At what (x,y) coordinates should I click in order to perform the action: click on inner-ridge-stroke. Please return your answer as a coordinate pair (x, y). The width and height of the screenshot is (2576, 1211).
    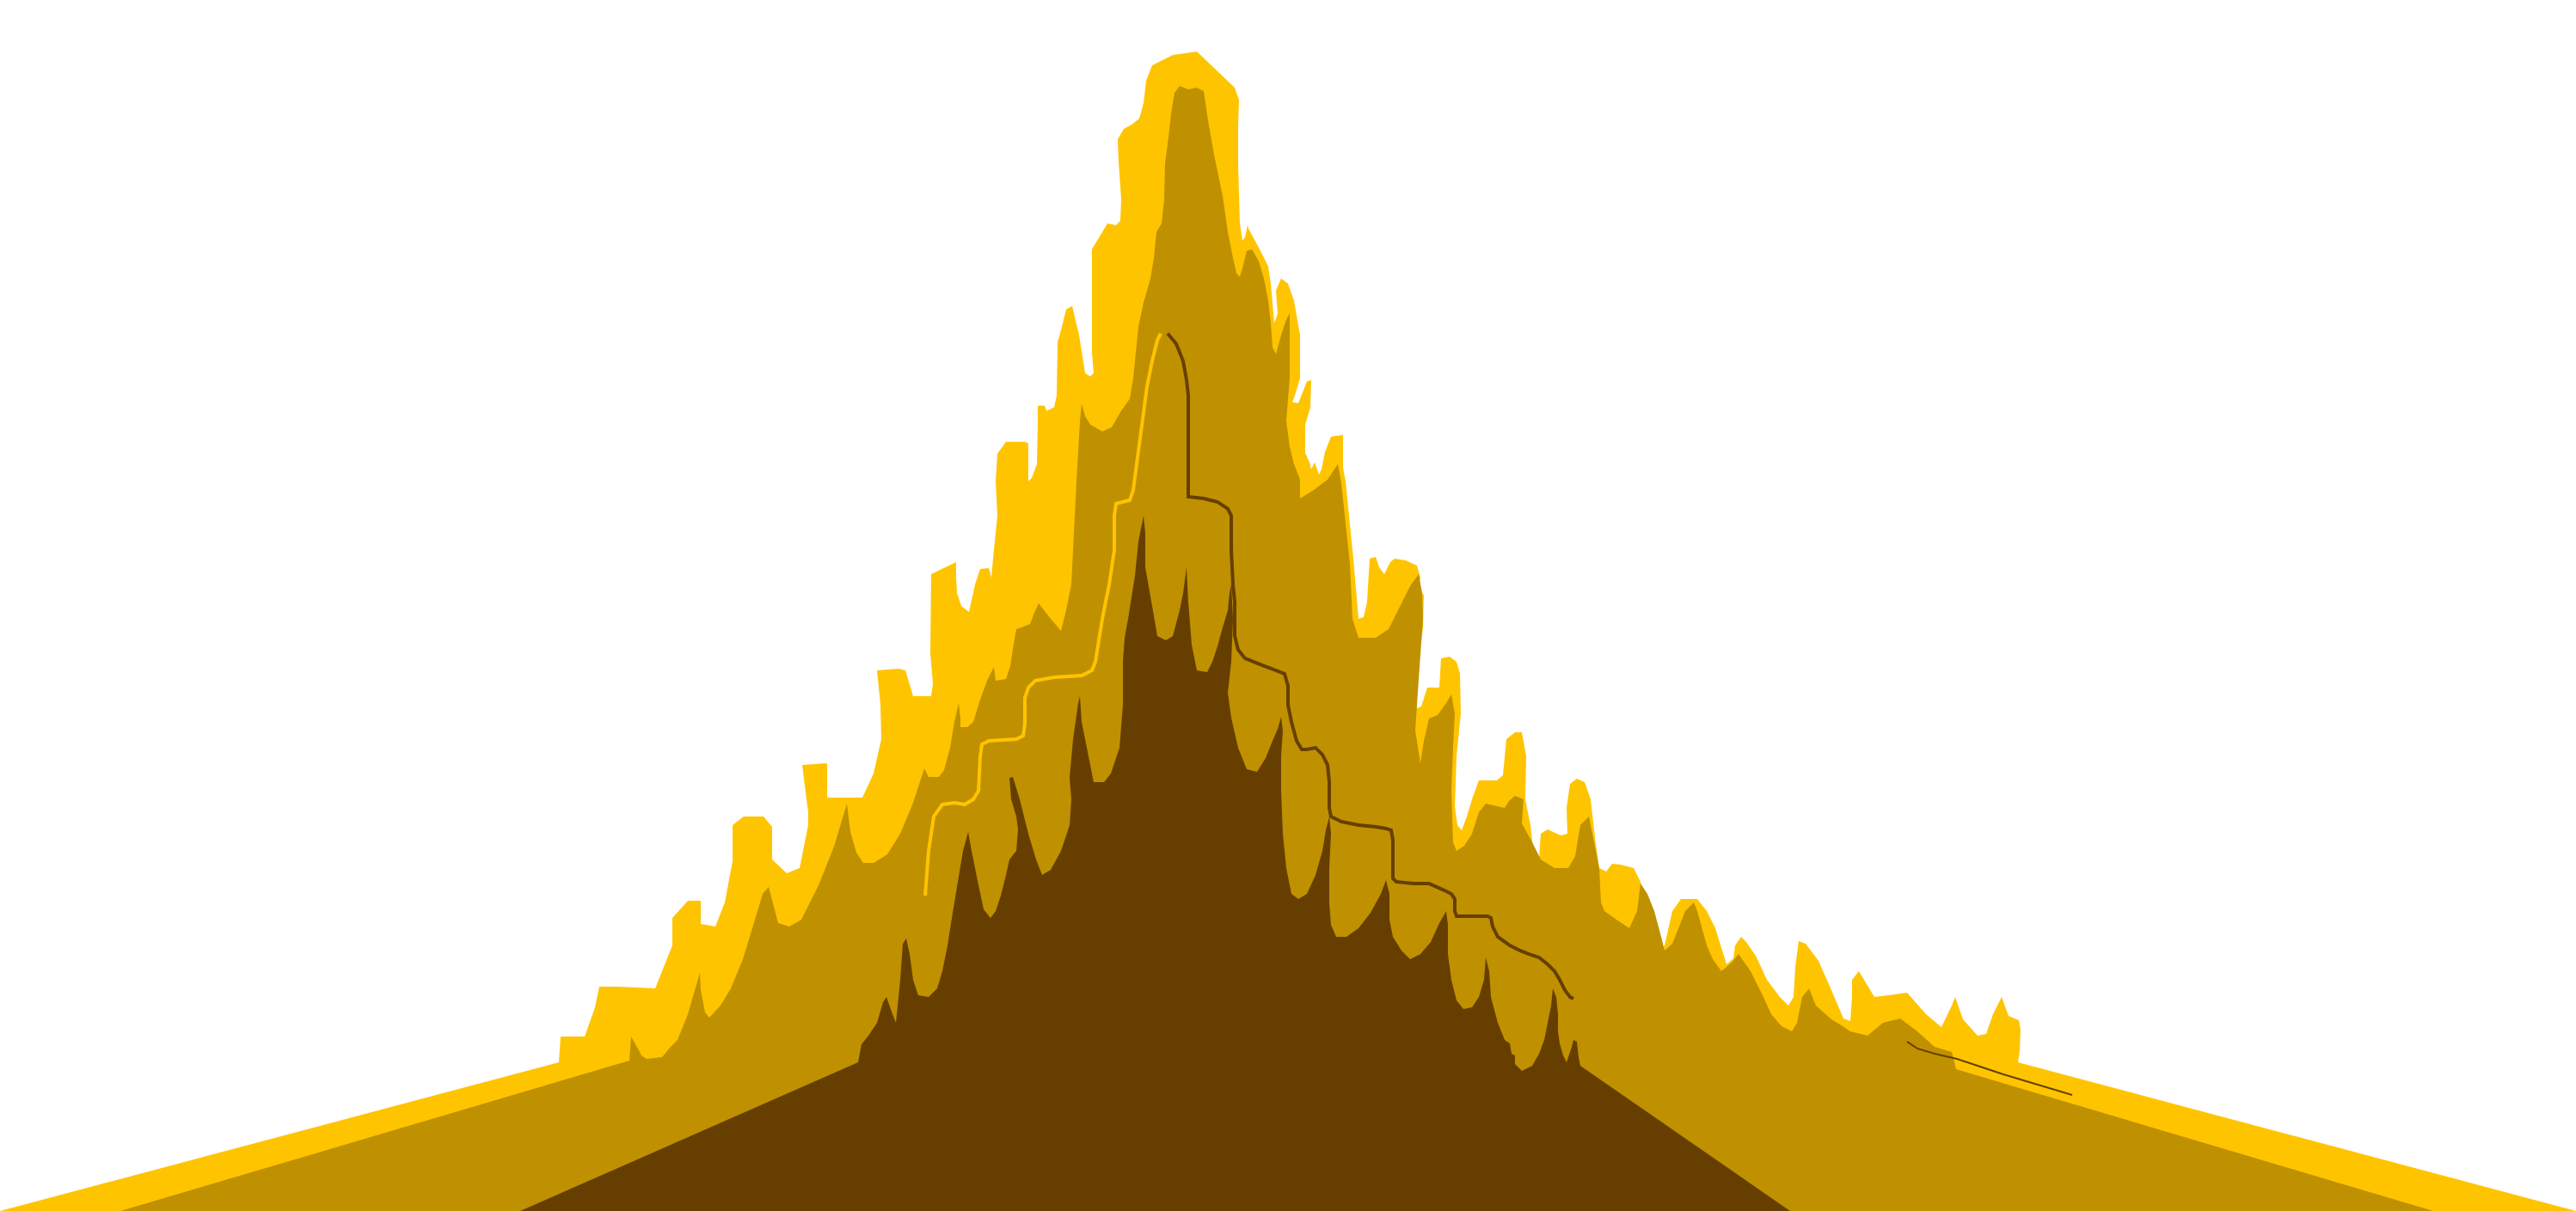
    Looking at the image, I should click on (1370, 666).